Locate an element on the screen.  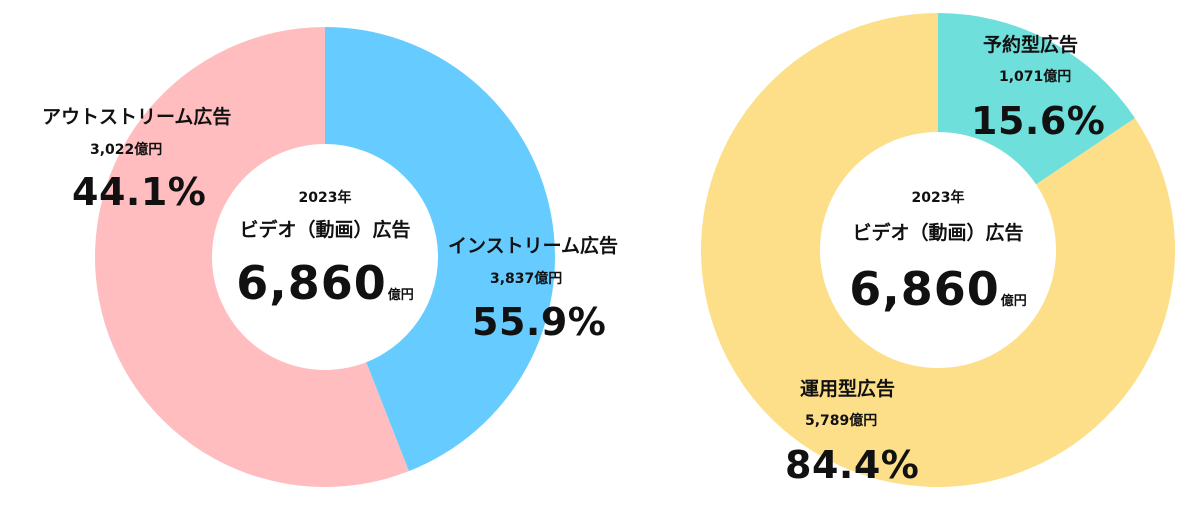
slice-amount-reserved: 1,071億円 is located at coordinates (1035, 77).